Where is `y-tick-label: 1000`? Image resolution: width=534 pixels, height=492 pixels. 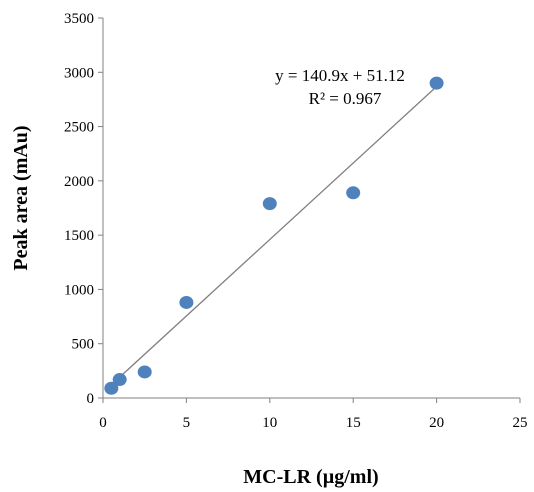
y-tick-label: 1000 is located at coordinates (79, 290).